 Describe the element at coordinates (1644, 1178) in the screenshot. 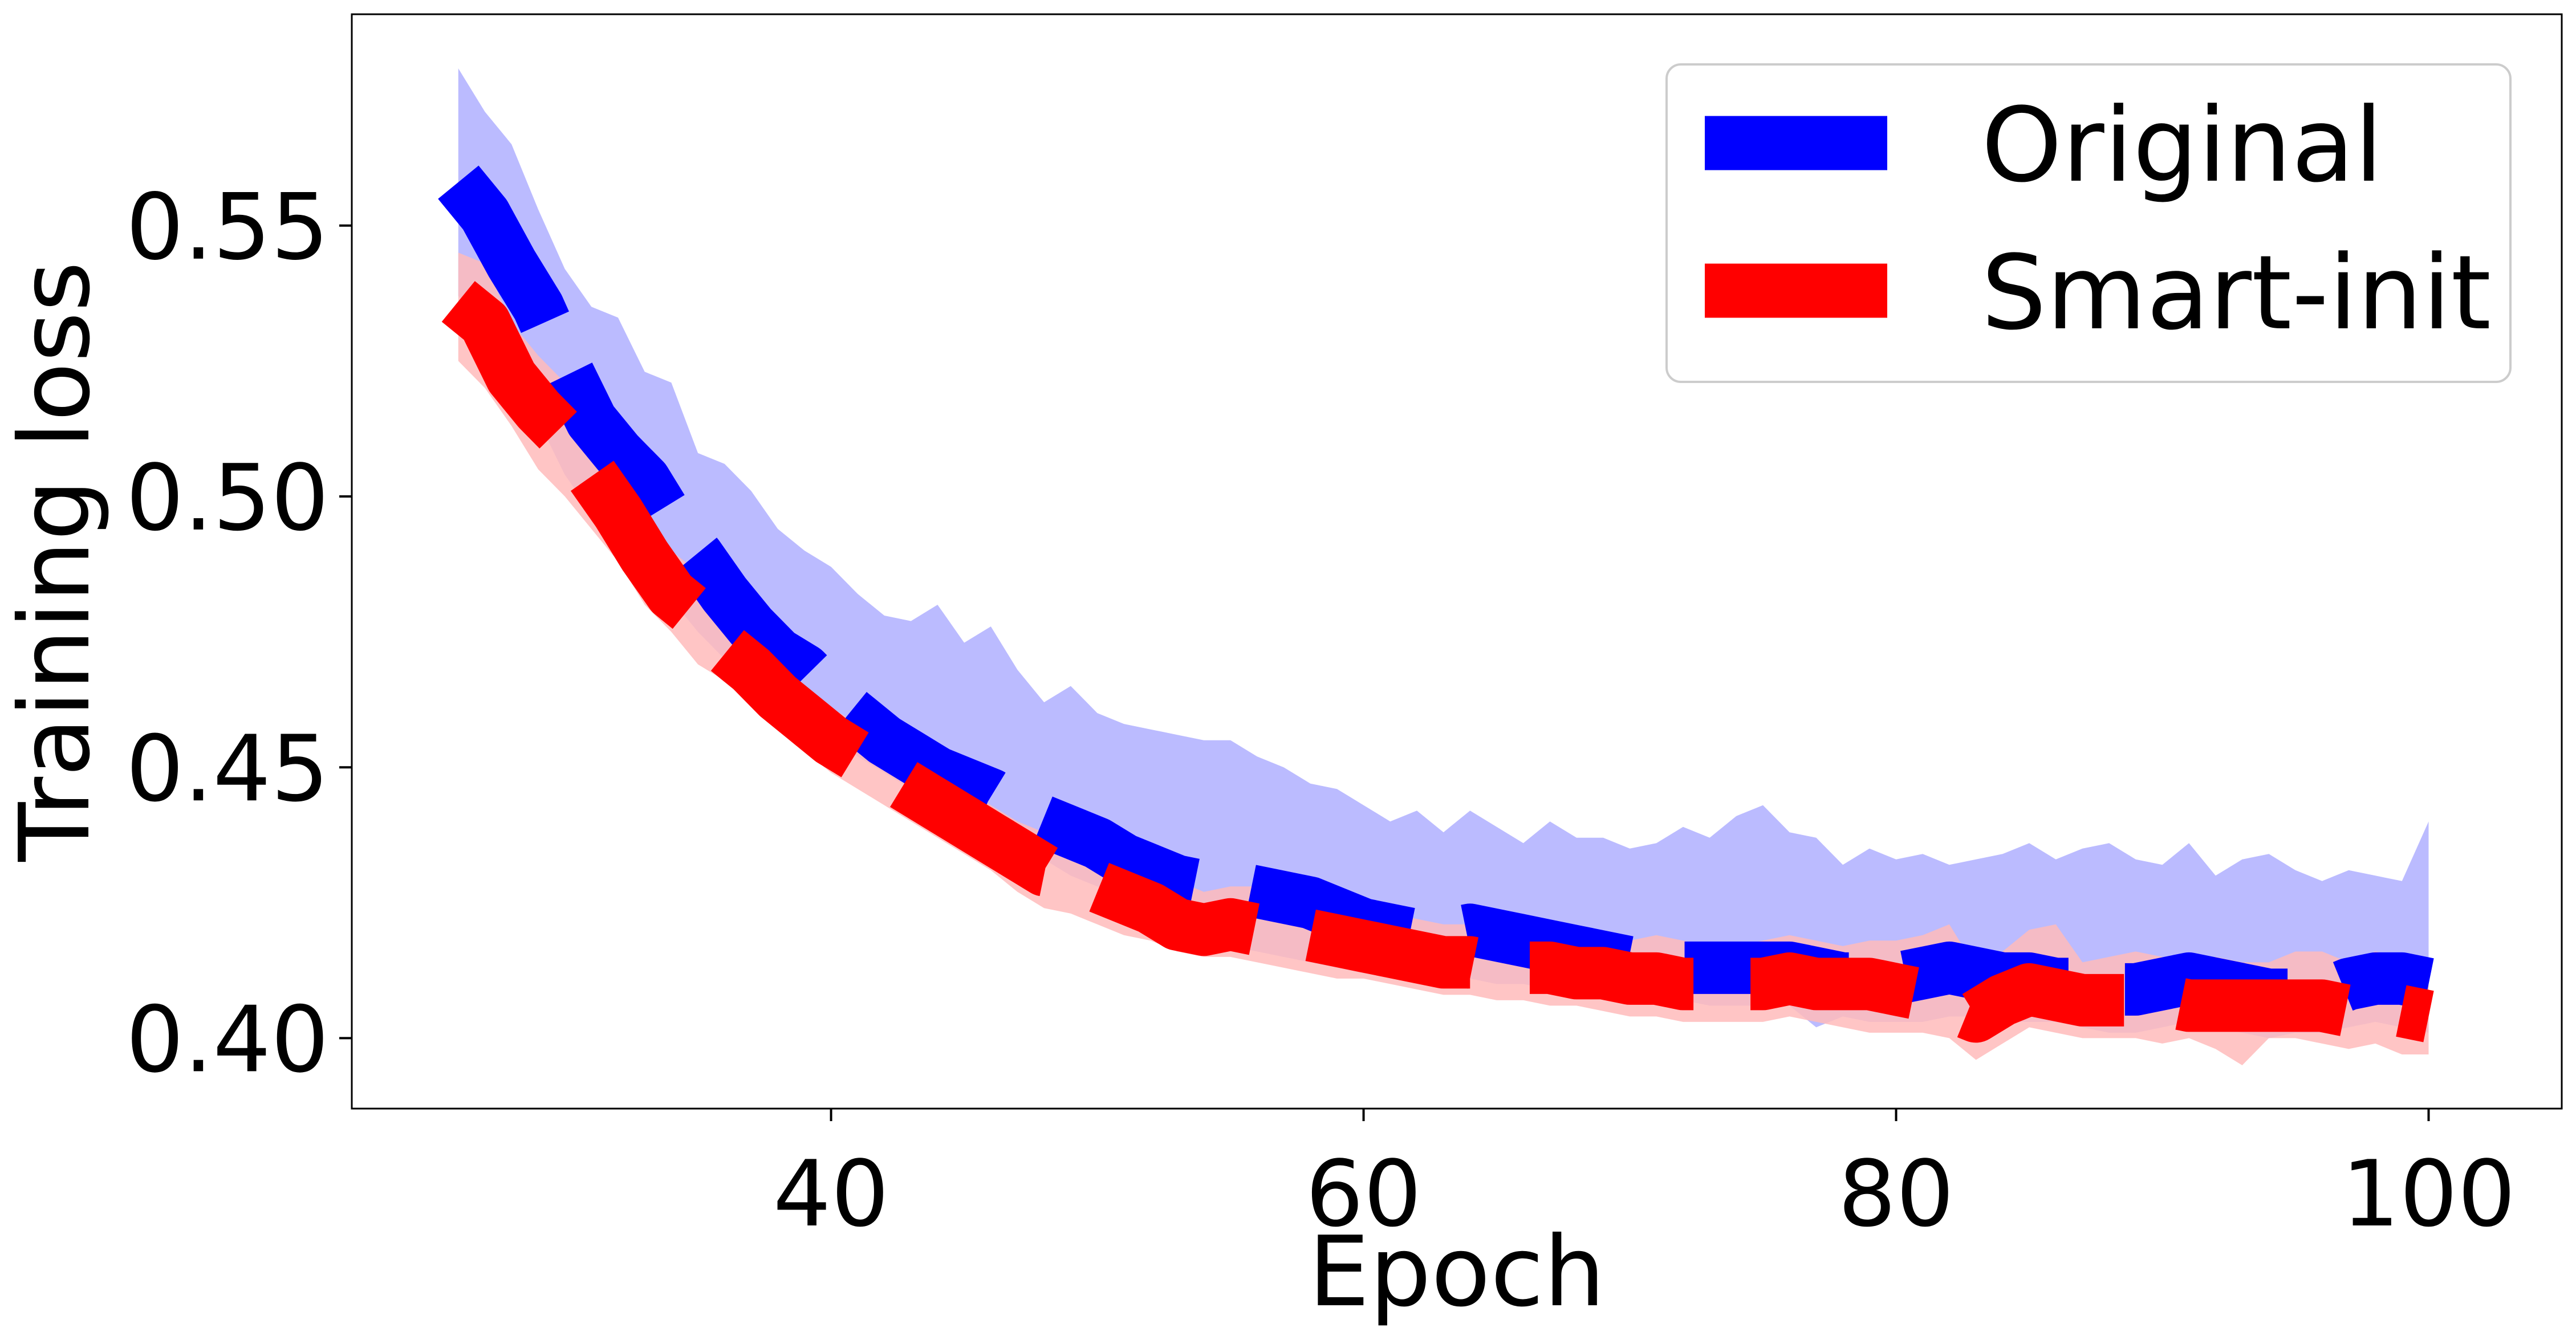

I see `x-axis: 40 60 80 100` at that location.